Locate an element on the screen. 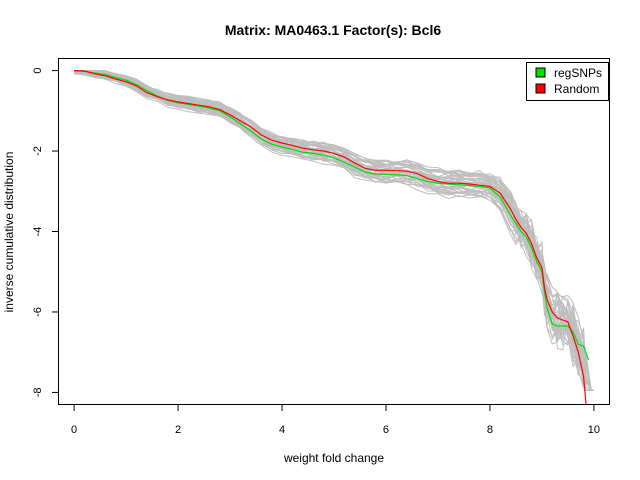 The height and width of the screenshot is (480, 640). legend-swatch-regsnps is located at coordinates (540, 72).